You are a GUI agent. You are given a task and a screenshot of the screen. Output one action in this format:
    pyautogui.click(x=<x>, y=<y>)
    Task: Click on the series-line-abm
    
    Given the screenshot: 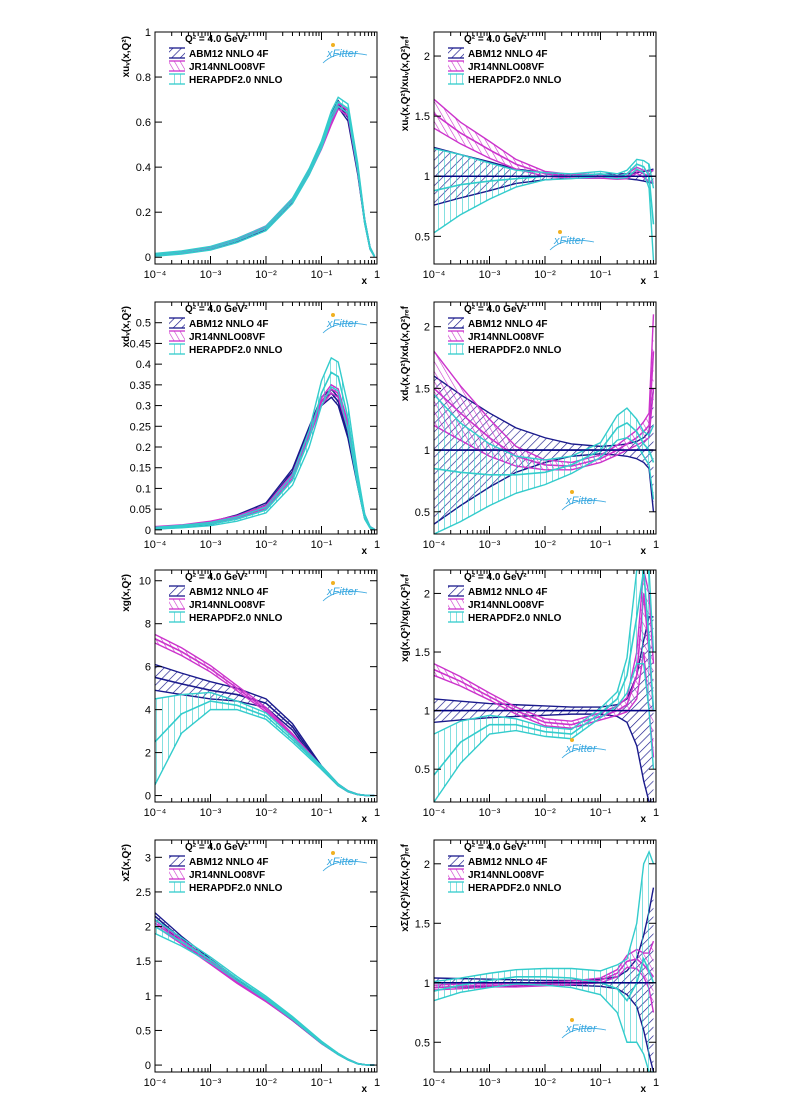 What is the action you would take?
    pyautogui.click(x=265, y=179)
    